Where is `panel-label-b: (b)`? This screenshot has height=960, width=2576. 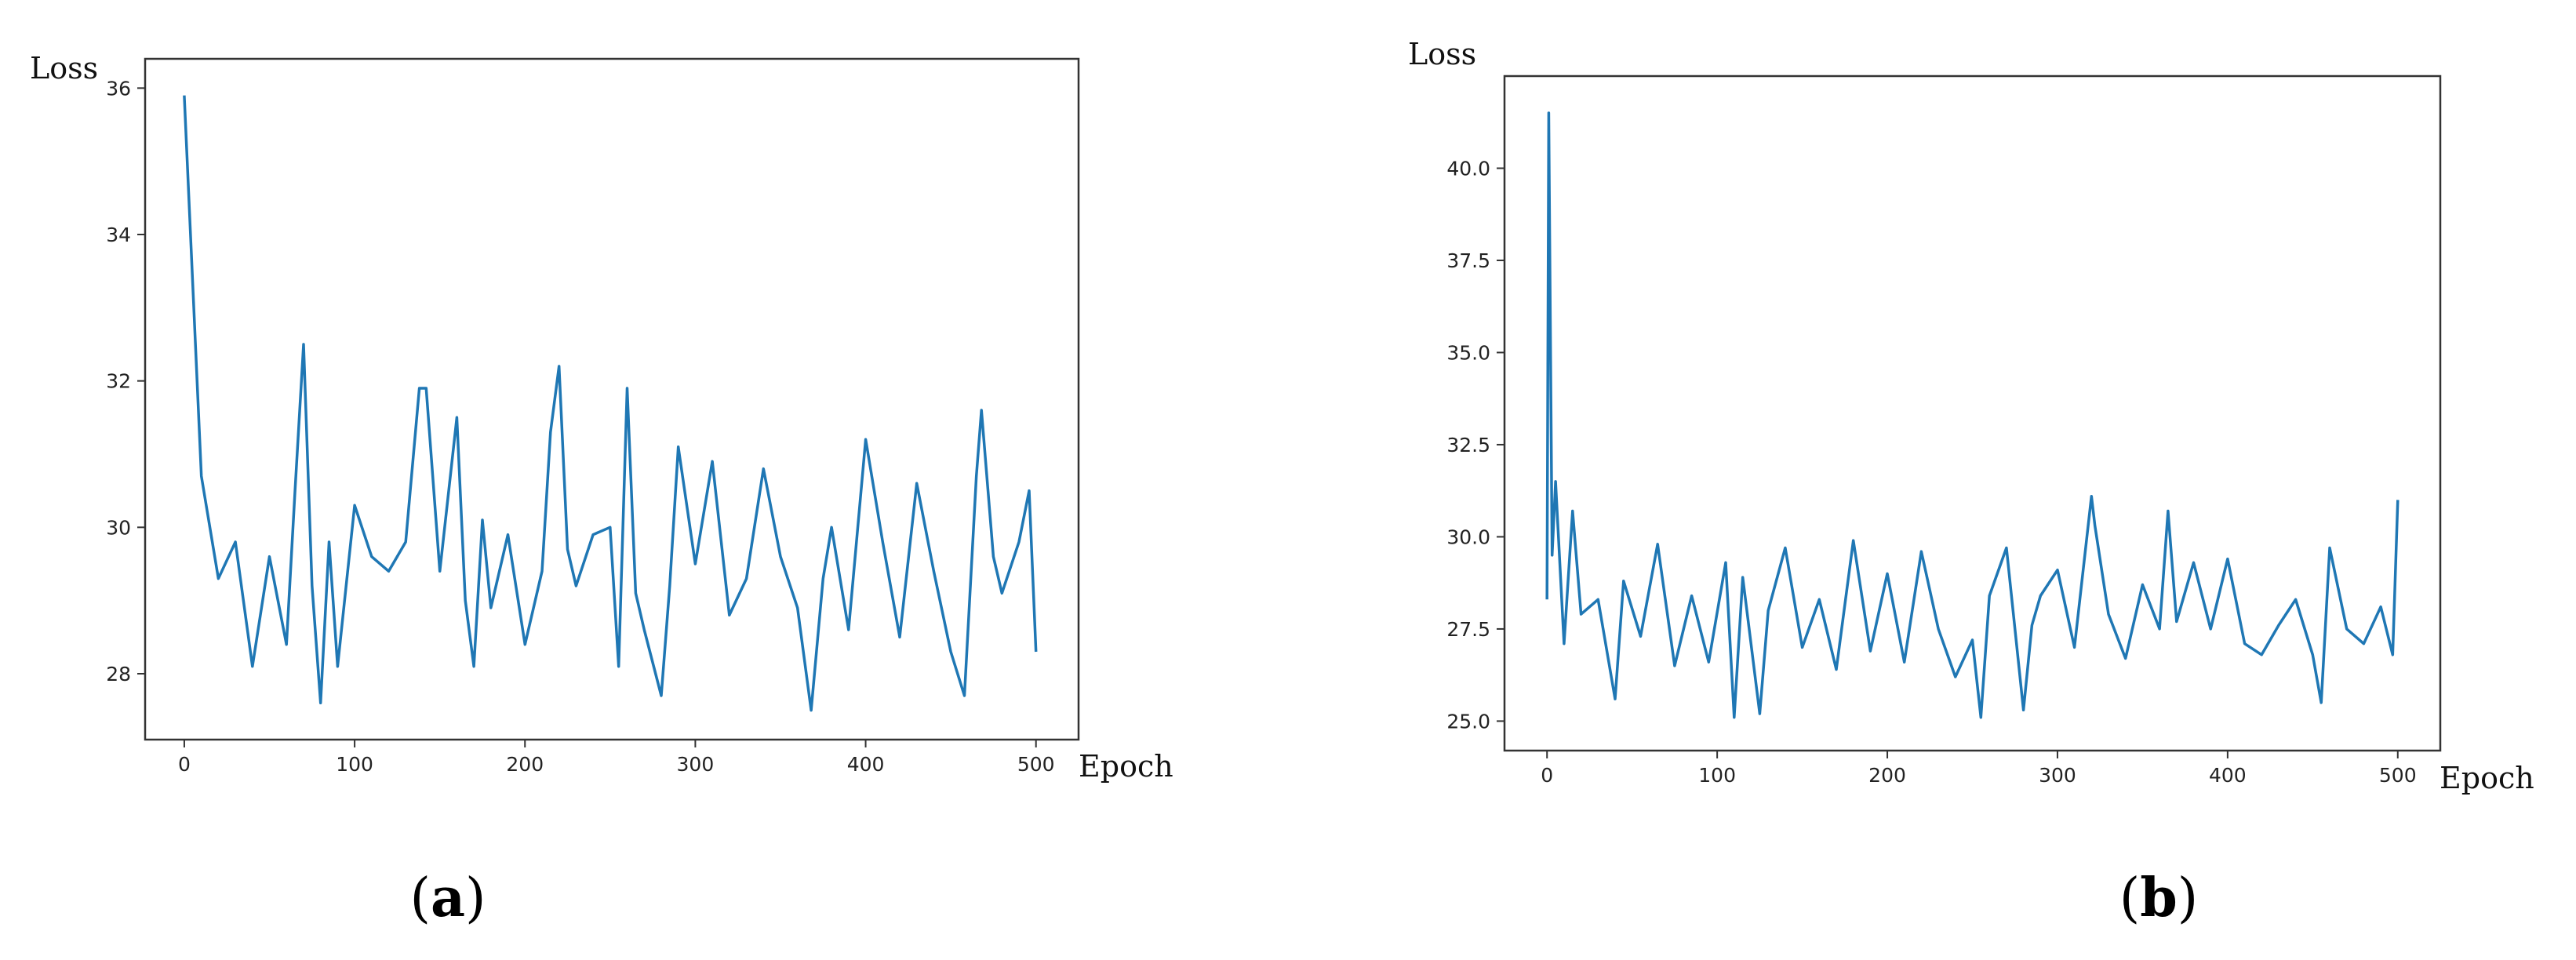 panel-label-b: (b) is located at coordinates (2159, 898).